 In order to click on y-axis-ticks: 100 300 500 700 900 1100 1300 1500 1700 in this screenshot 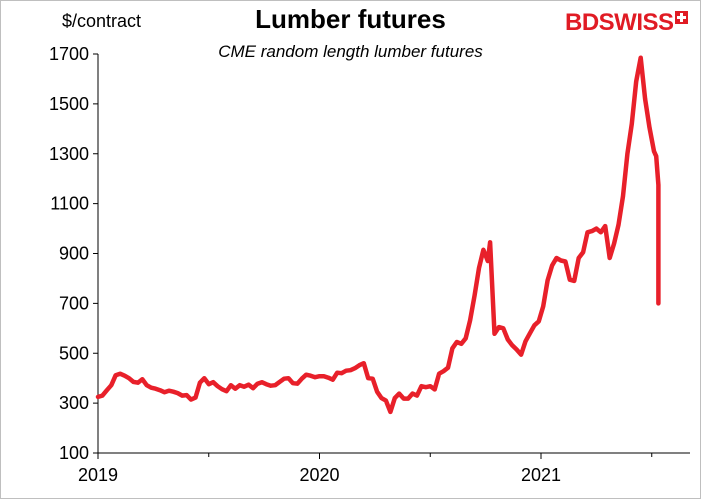, I will do `click(73, 253)`.